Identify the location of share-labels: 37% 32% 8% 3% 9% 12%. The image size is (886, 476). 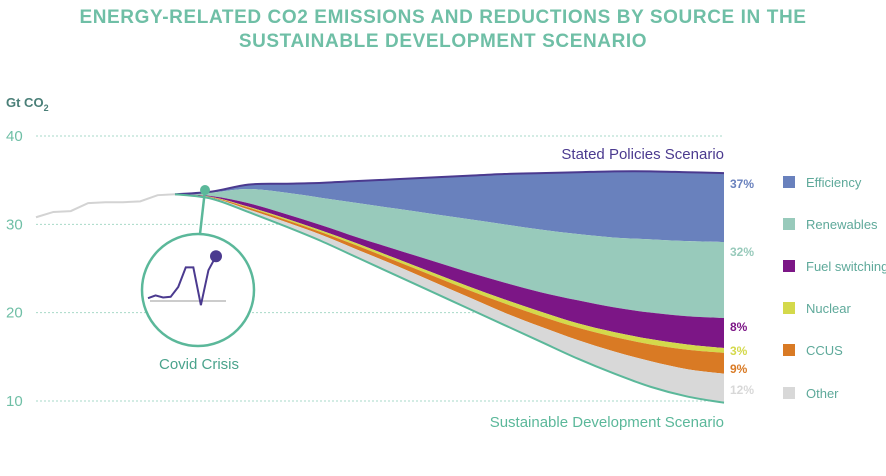
(742, 287).